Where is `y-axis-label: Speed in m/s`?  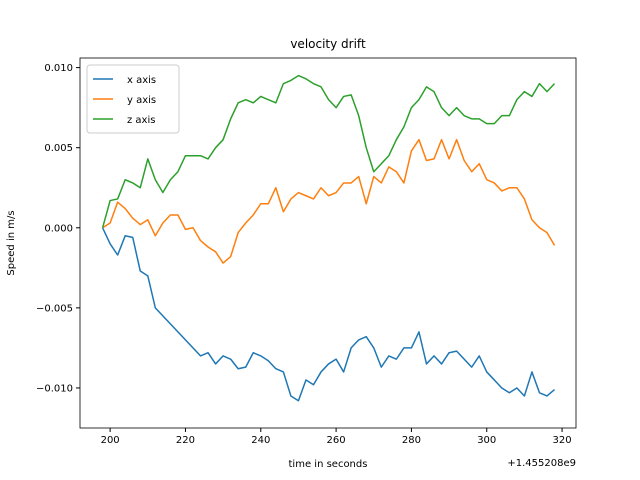 y-axis-label: Speed in m/s is located at coordinates (11, 242).